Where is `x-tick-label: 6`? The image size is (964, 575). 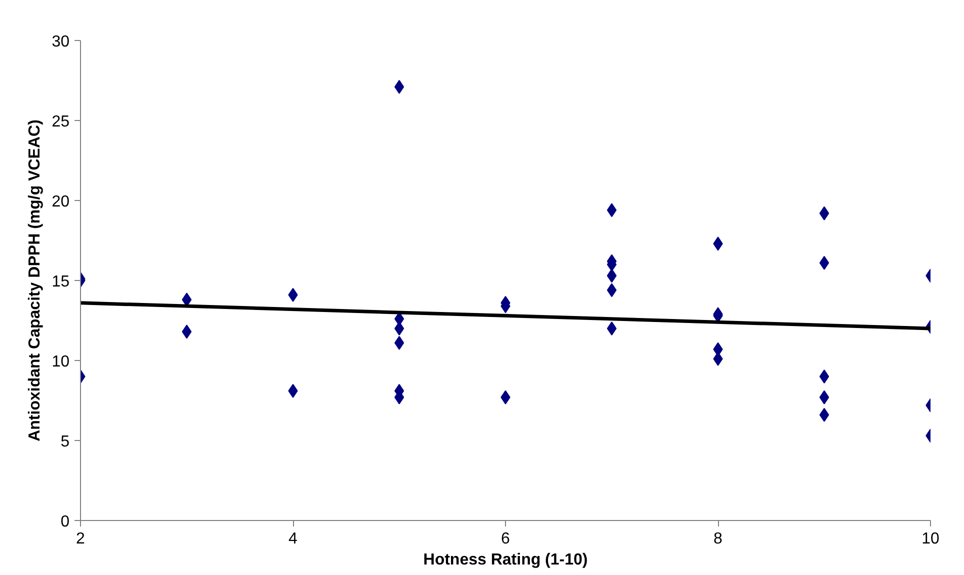
x-tick-label: 6 is located at coordinates (505, 539).